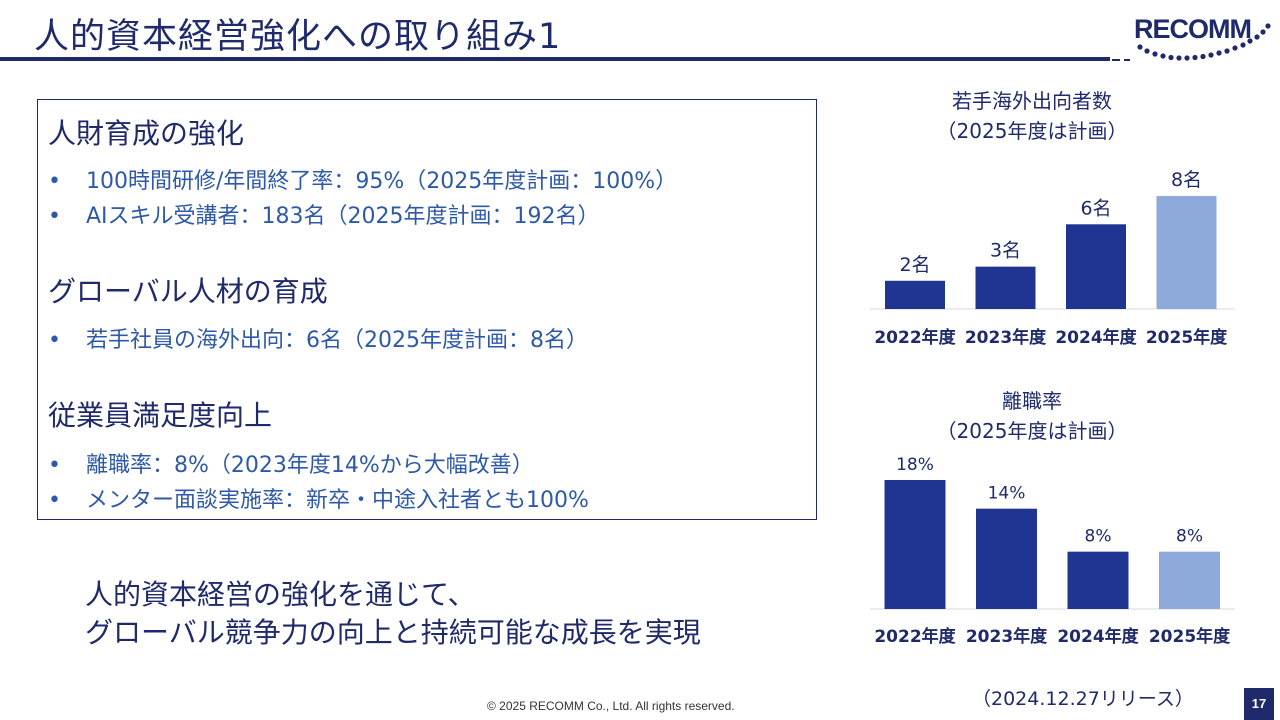 This screenshot has width=1280, height=720. I want to click on overseas-assignment-chart: 2名 2022年度 3名 2023年度 6名 2024年度 8名 2025年度, so click(1052, 258).